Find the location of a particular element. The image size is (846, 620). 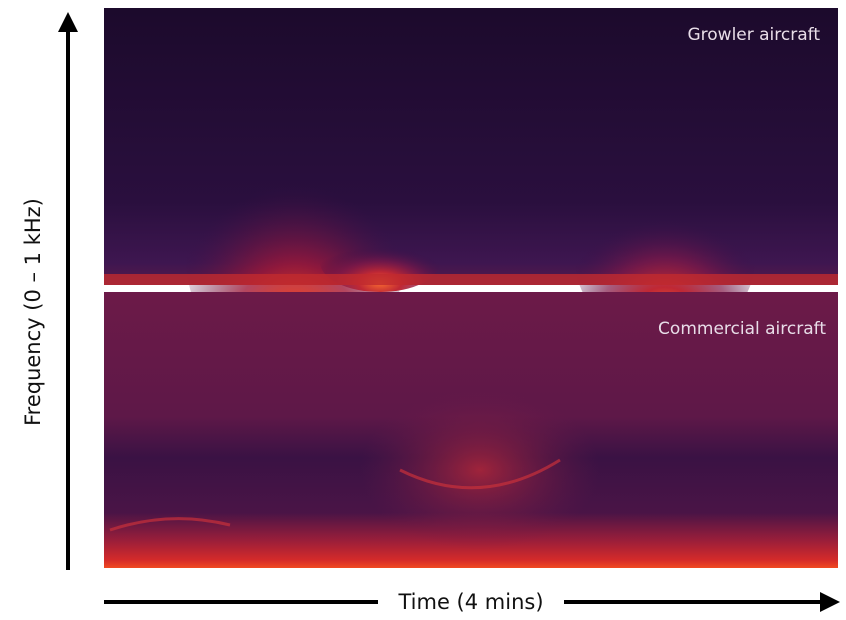

x-axis-label: Time (4 mins) is located at coordinates (470, 602).